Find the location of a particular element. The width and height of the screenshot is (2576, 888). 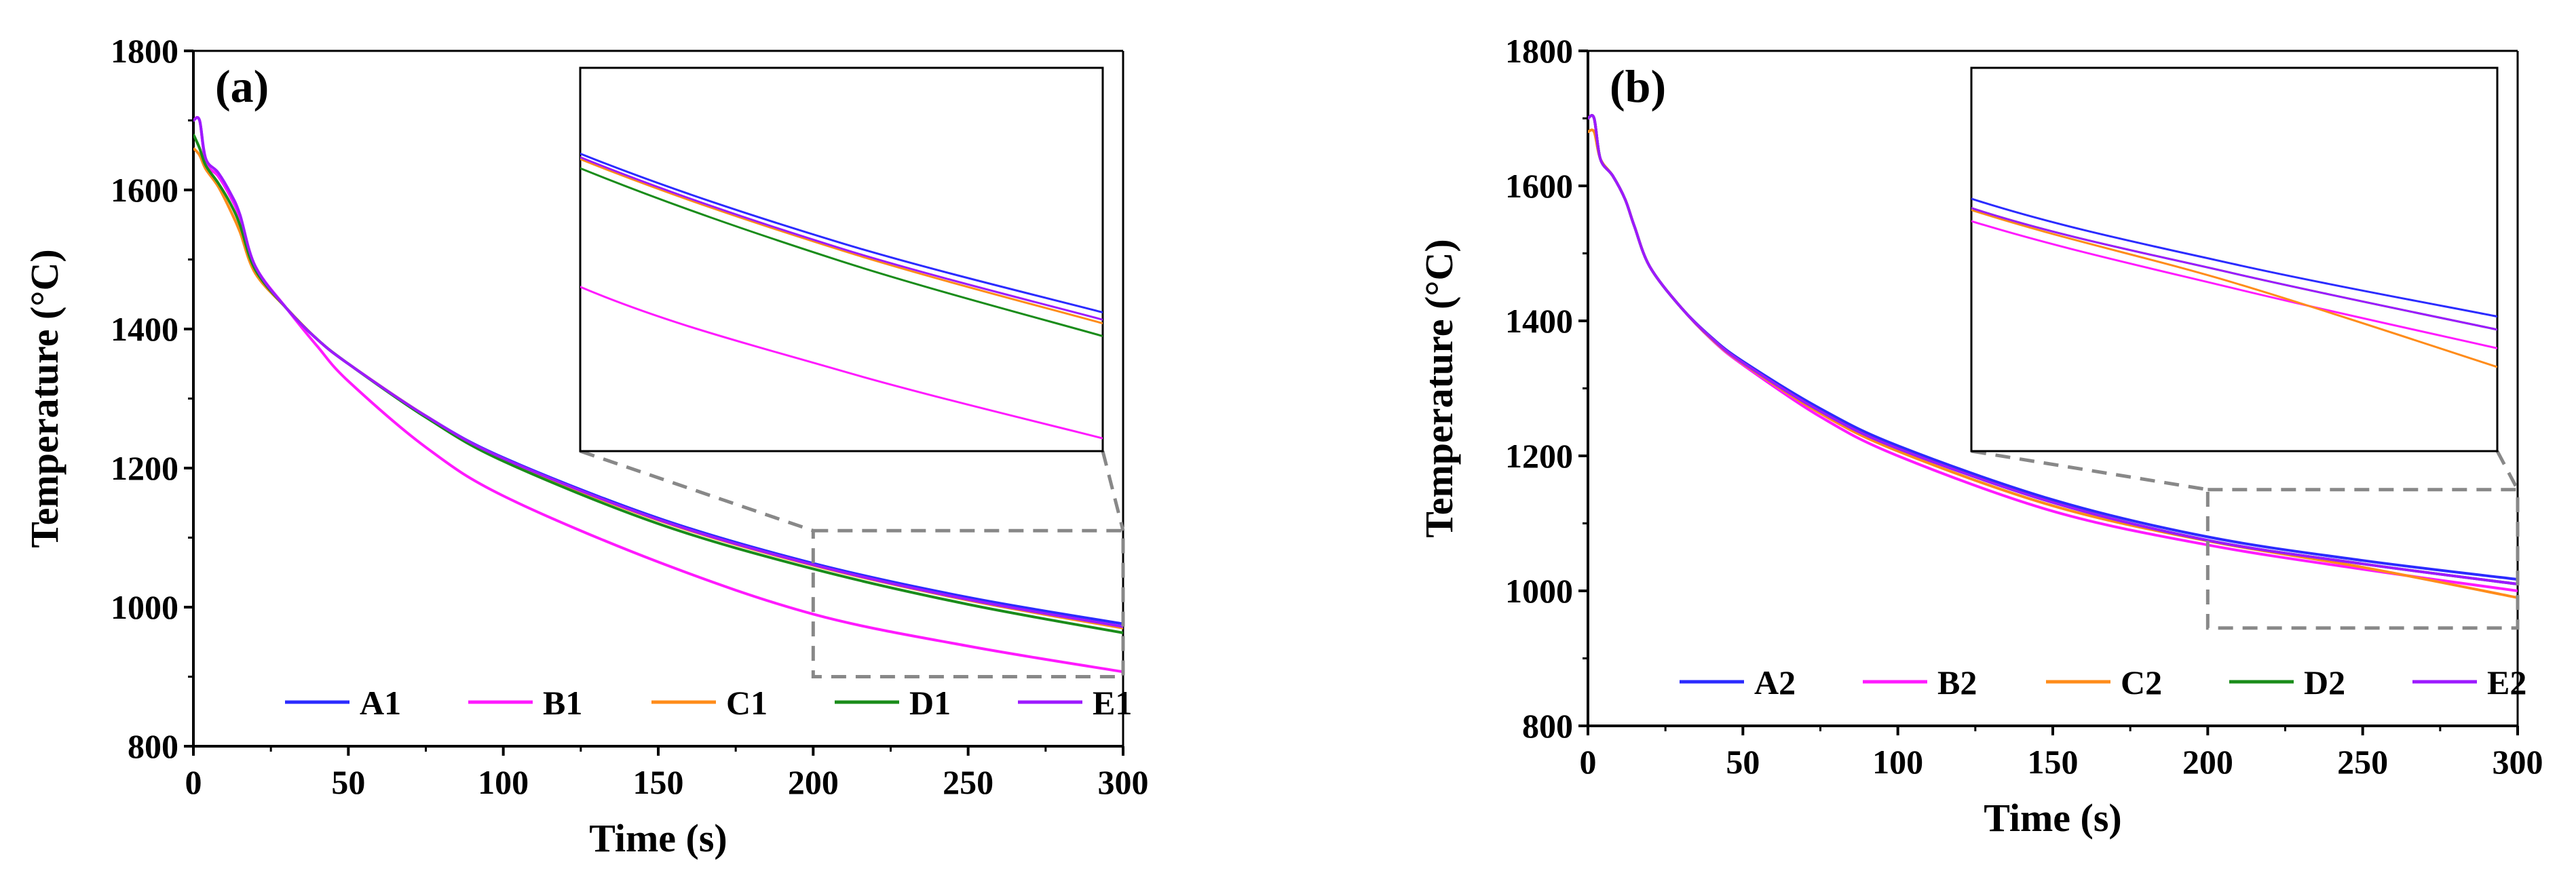

legend-label-D1: D1 is located at coordinates (930, 703).